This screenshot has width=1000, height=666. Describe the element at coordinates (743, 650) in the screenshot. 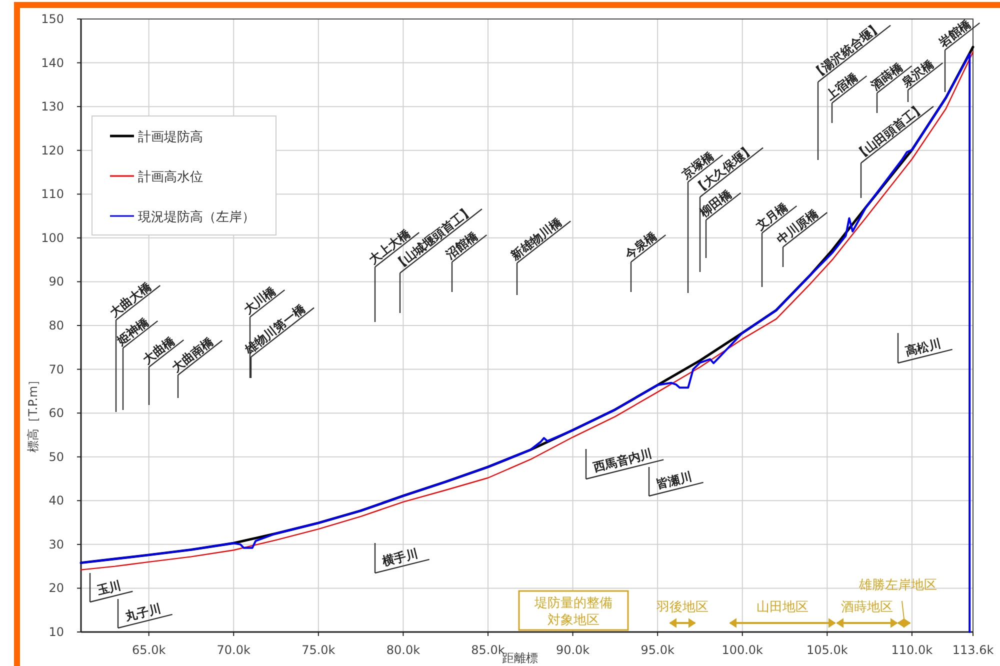

I see `x-tick-label: 100.0k` at that location.